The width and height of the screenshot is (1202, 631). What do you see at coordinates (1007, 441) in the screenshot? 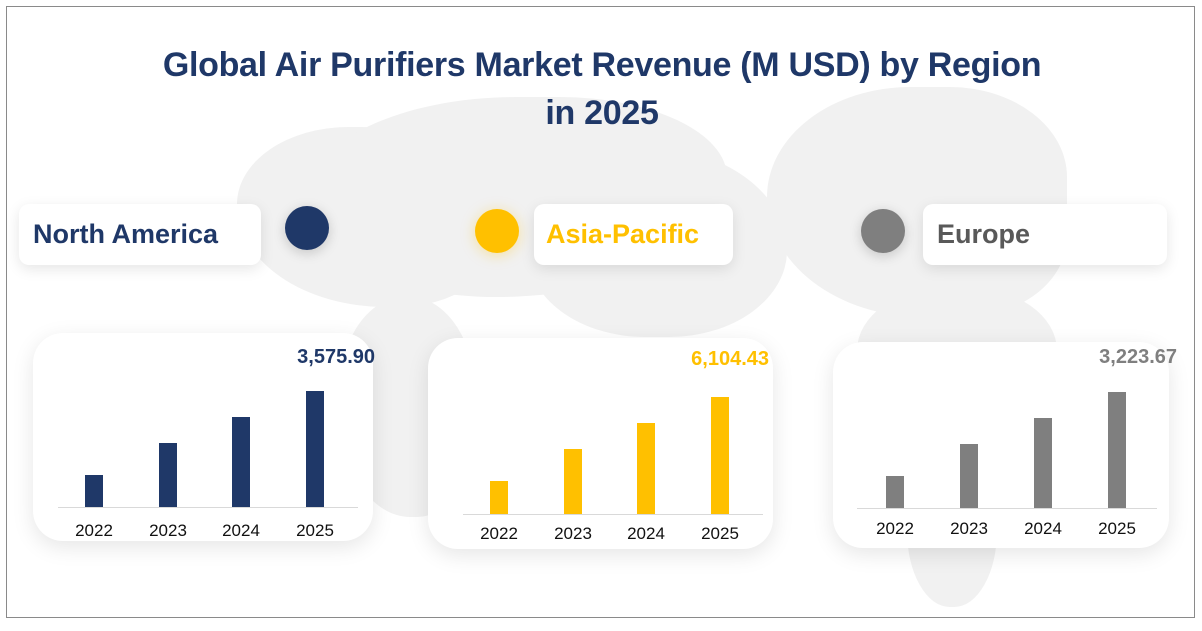
I see `bar-plot-europe` at bounding box center [1007, 441].